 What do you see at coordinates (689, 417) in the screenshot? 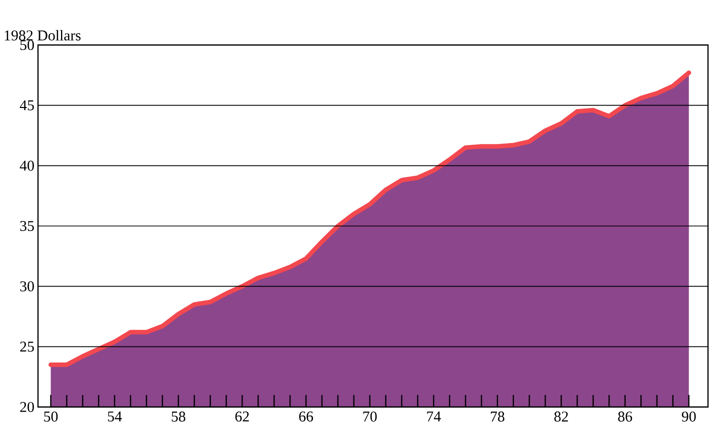
I see `x-tick-label: 90` at bounding box center [689, 417].